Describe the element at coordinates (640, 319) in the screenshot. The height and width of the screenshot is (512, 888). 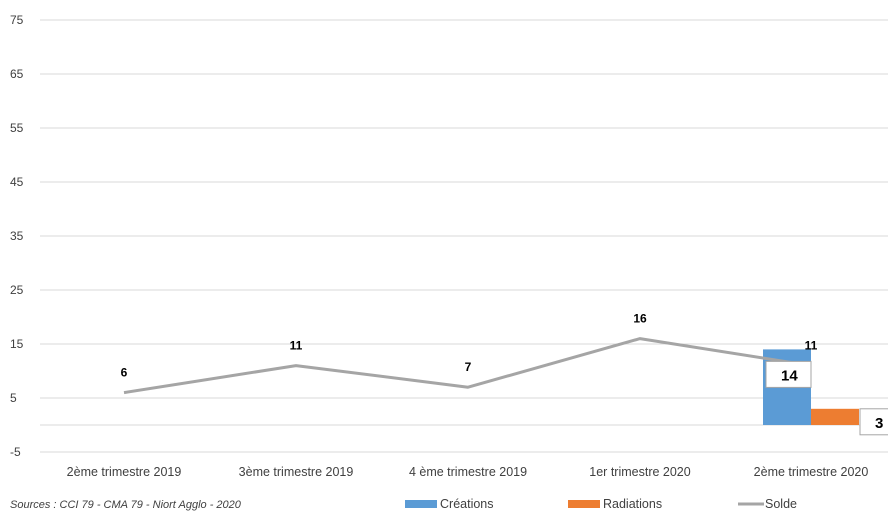
I see `solde-data-label: 16` at that location.